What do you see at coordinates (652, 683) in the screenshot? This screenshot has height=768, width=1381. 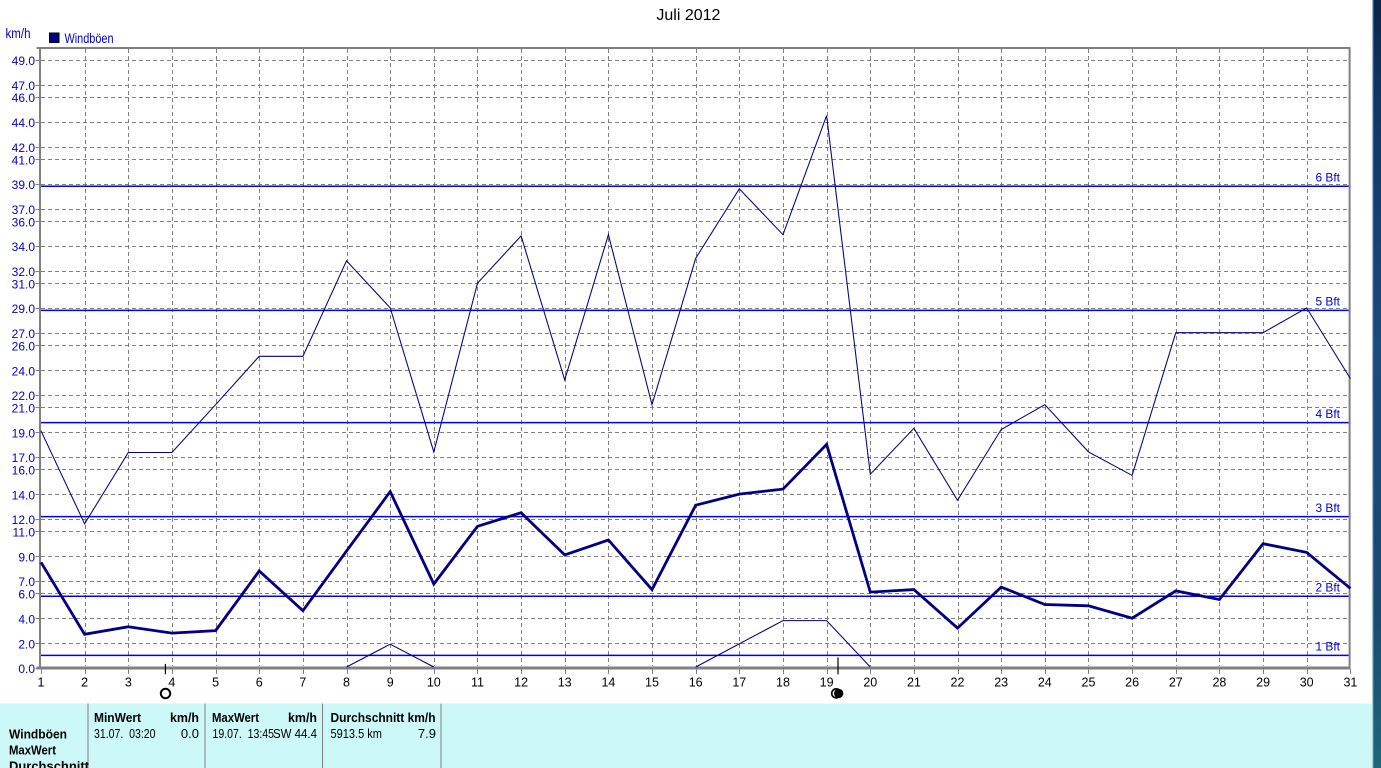 I see `svg-text: 15` at bounding box center [652, 683].